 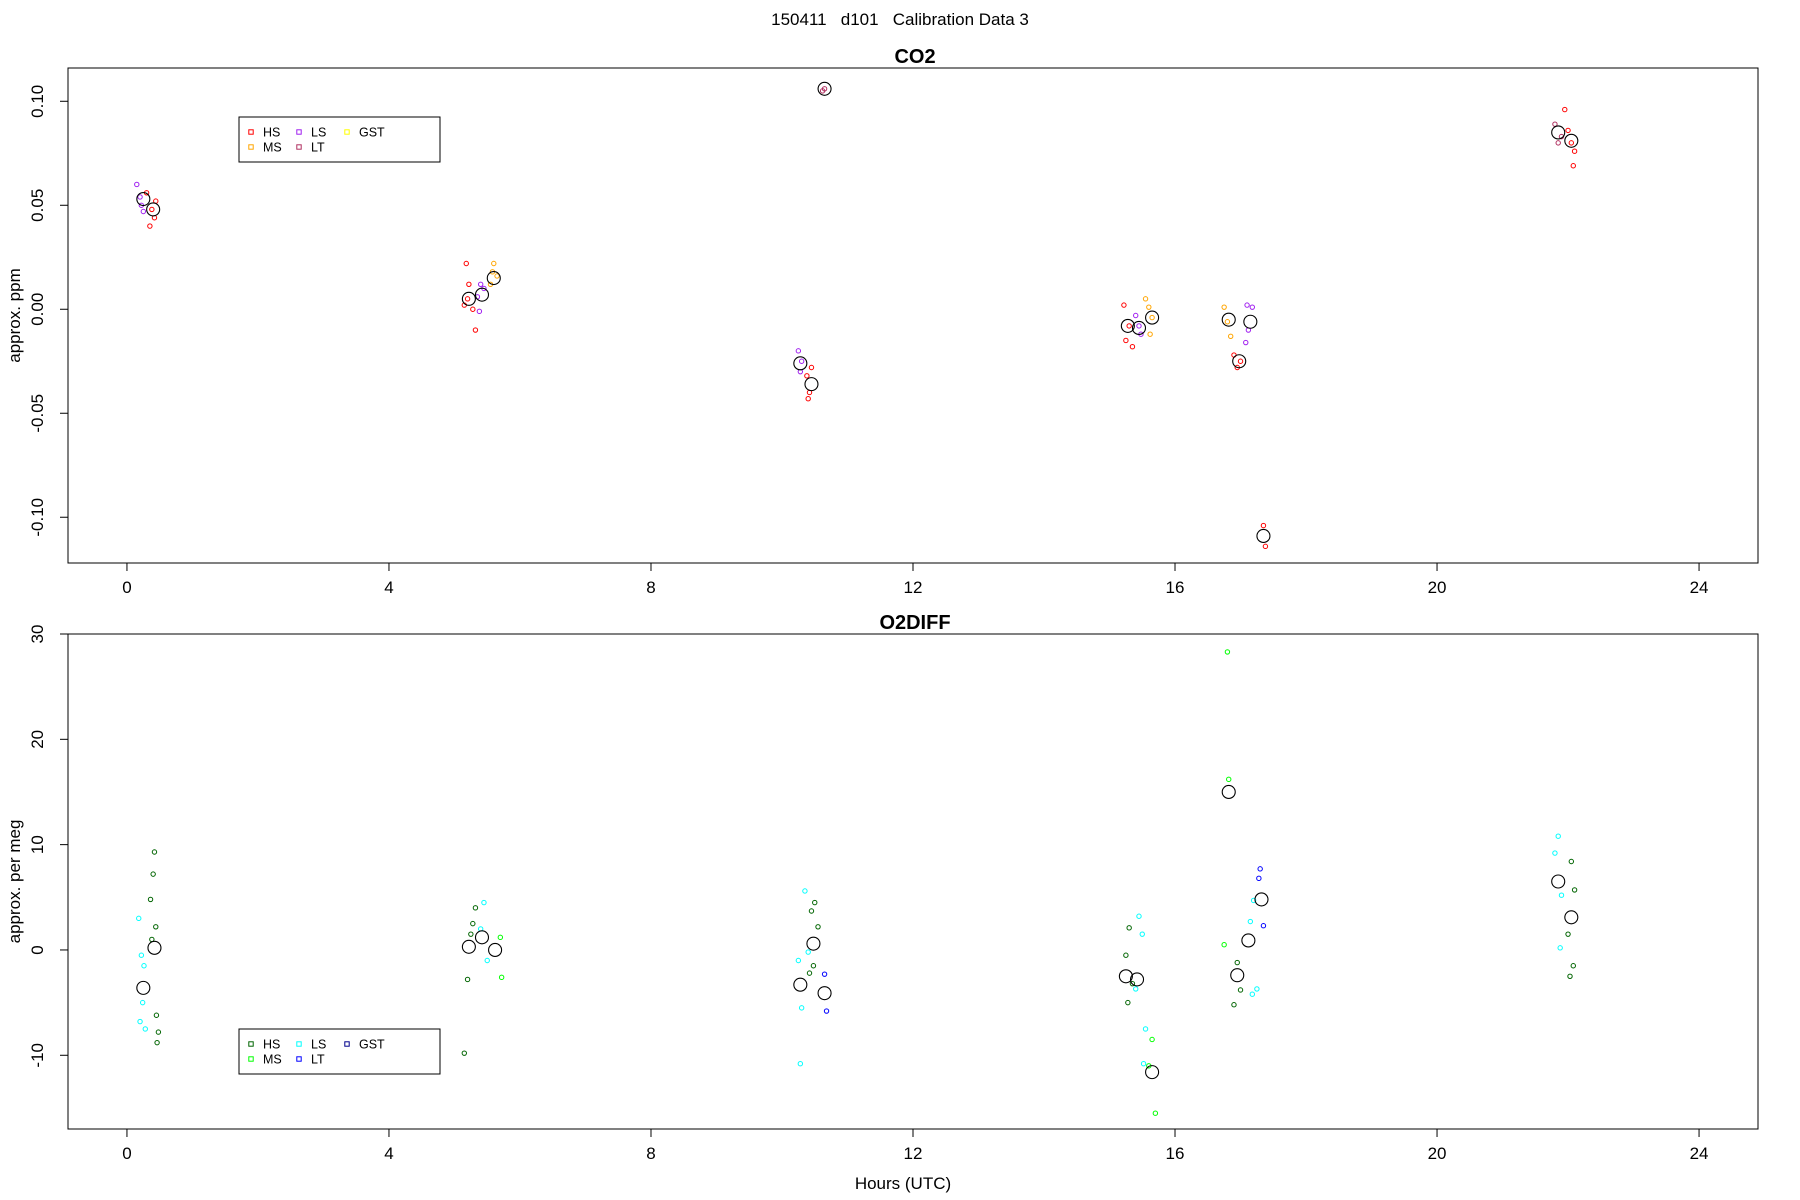 What do you see at coordinates (862, 952) in the screenshot?
I see `o2diff-series-hs` at bounding box center [862, 952].